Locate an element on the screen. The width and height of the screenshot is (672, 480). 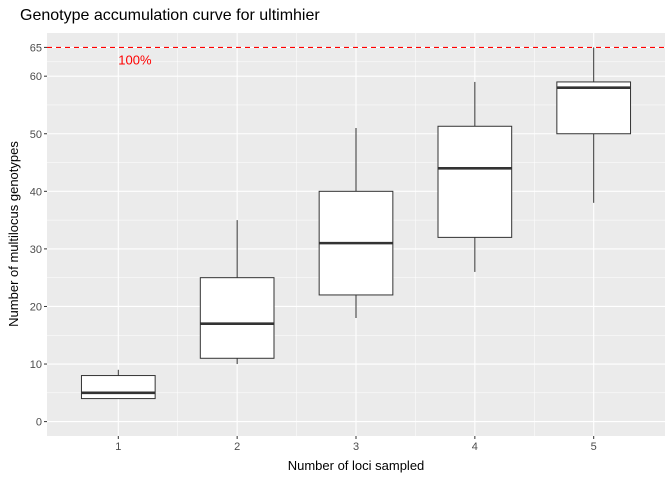
y-axis-title: Number of multilocus genotypes is located at coordinates (13, 234).